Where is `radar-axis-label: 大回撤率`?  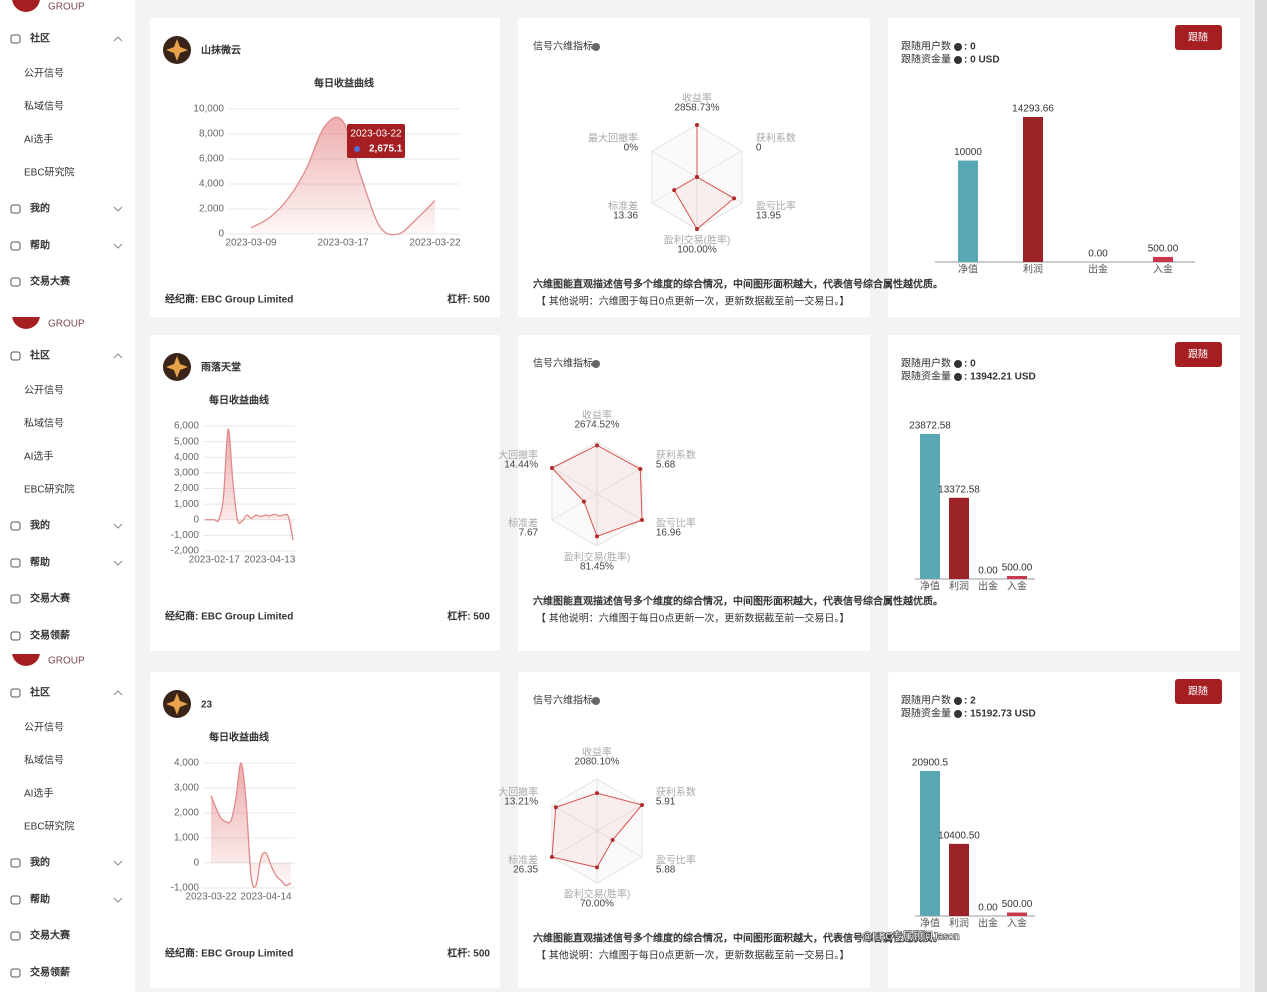
radar-axis-label: 大回撤率 is located at coordinates (518, 792).